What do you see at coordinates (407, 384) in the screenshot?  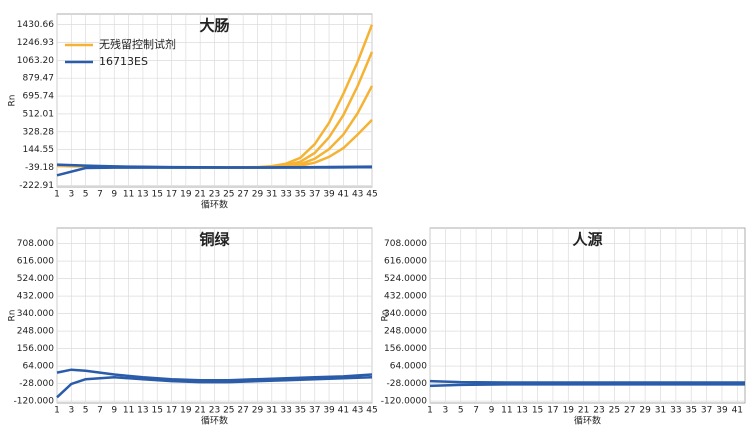 I see `y-tick-label: -28.0000` at bounding box center [407, 384].